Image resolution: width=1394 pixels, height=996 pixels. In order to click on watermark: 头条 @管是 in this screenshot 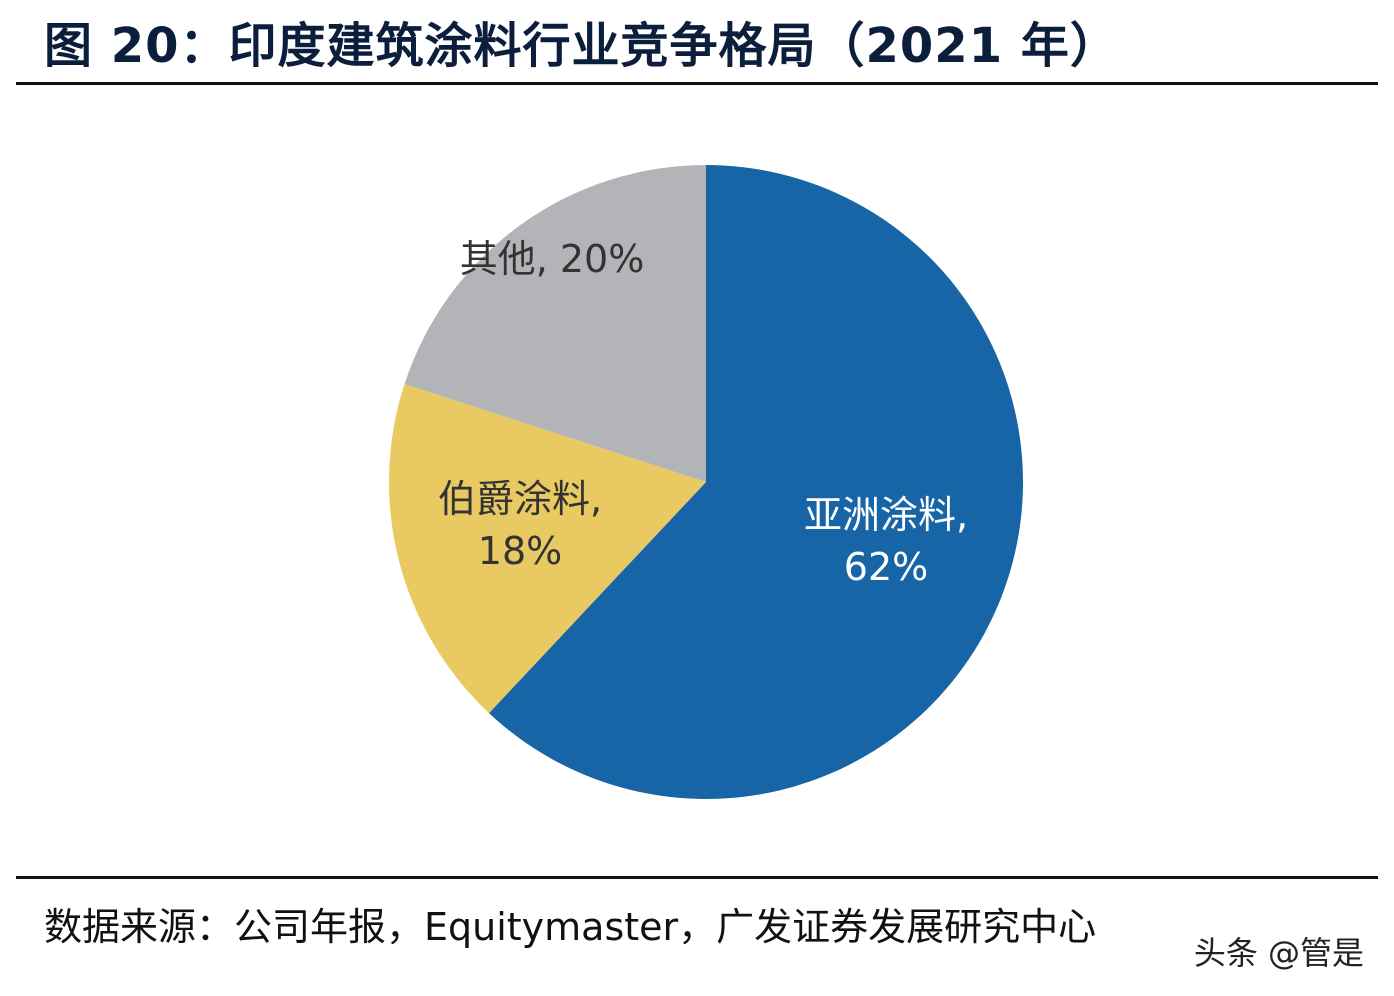, I will do `click(1278, 953)`.